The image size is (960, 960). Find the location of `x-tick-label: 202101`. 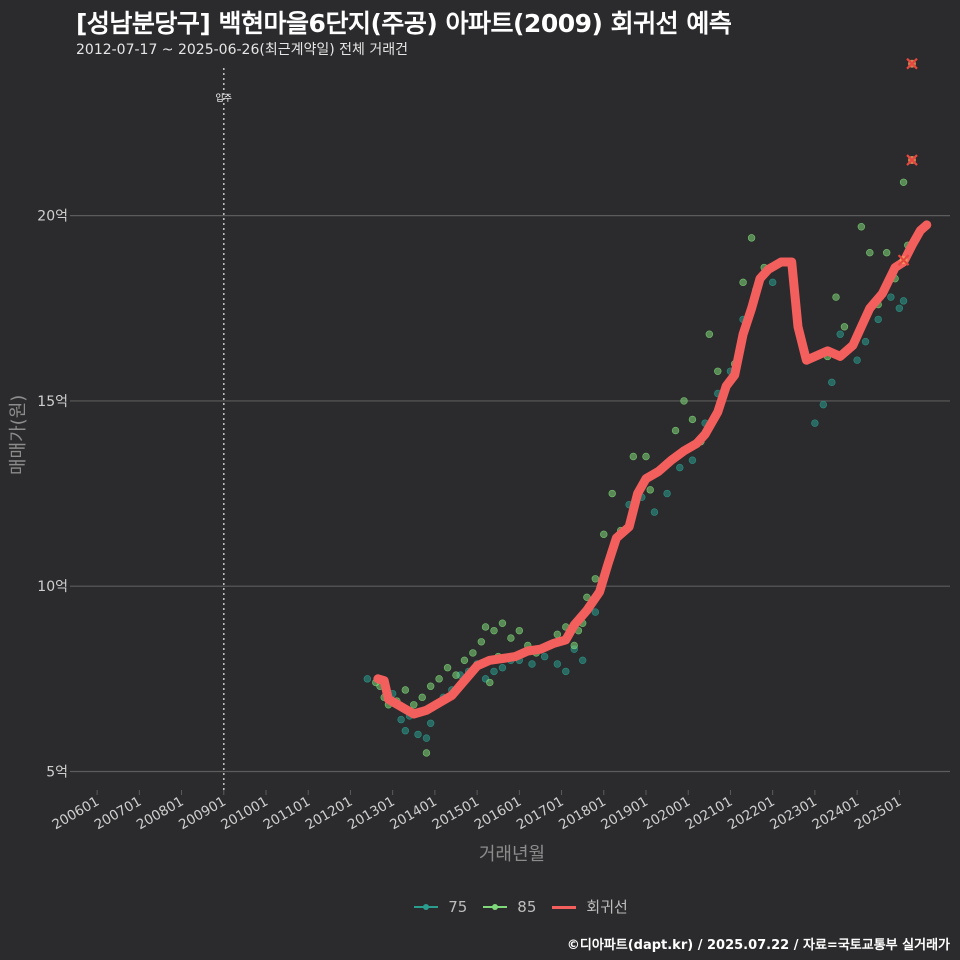

x-tick-label: 202101 is located at coordinates (709, 814).